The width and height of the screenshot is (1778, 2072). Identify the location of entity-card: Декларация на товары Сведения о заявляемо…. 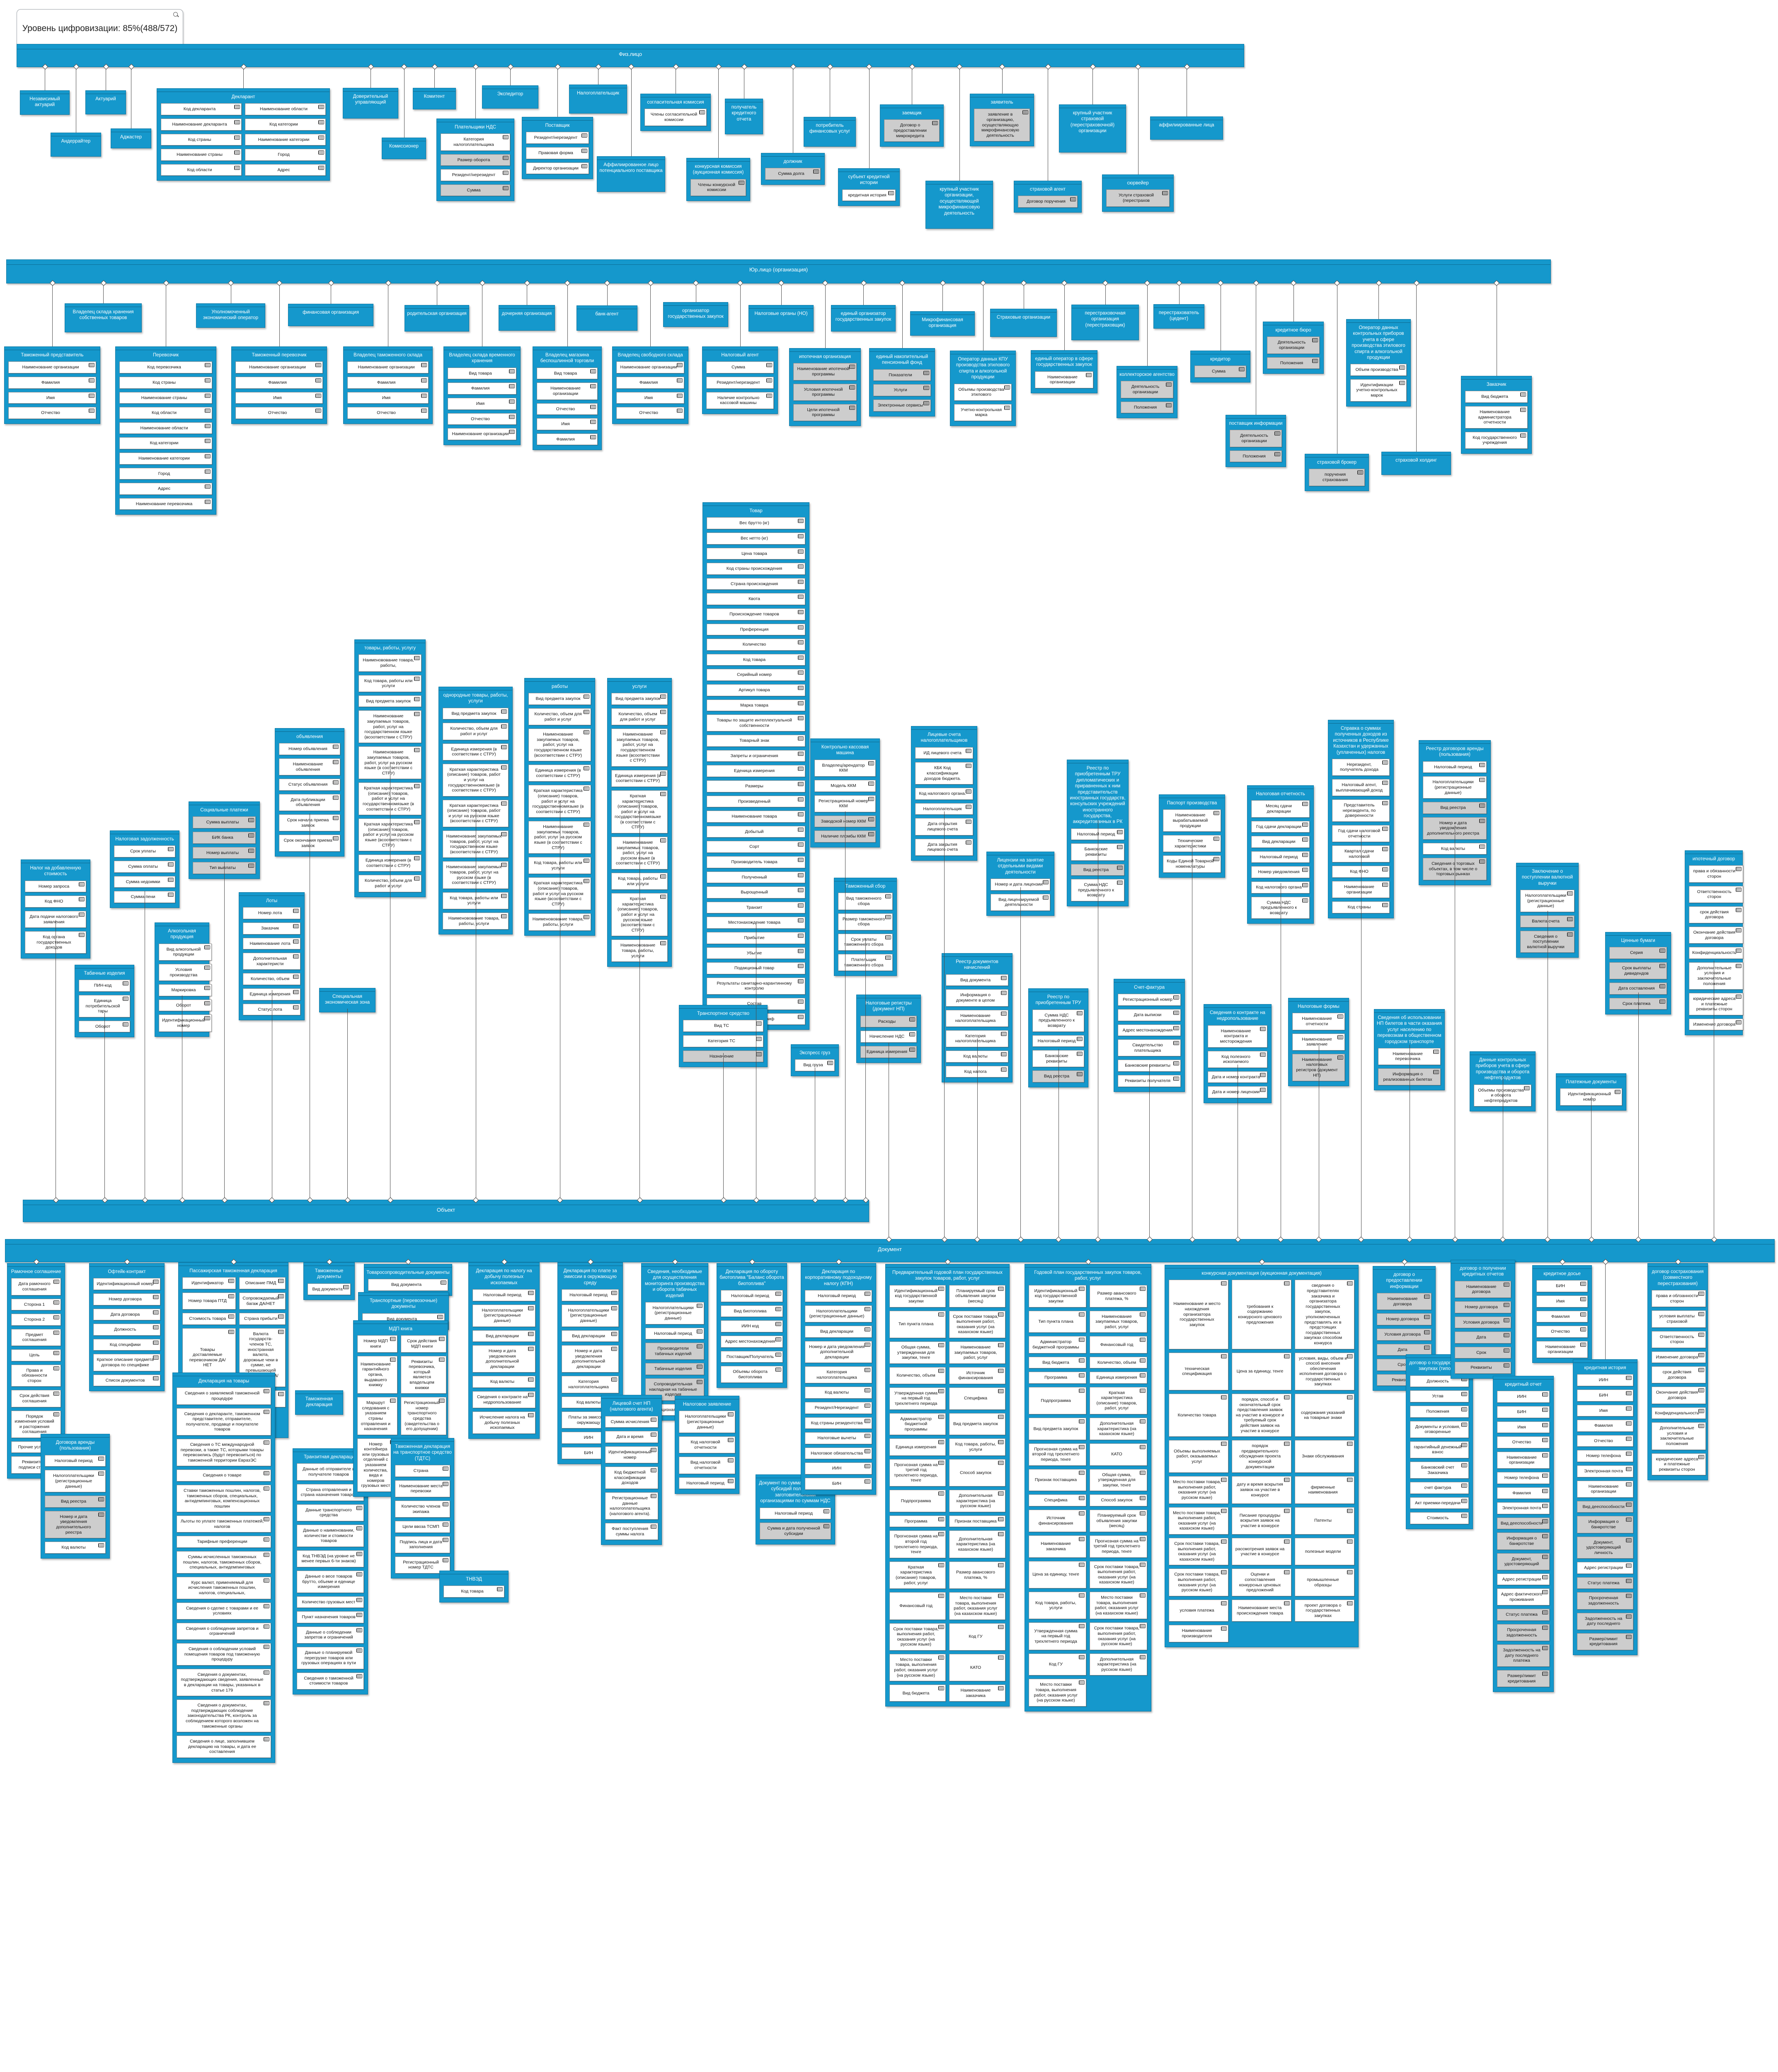
(223, 1567).